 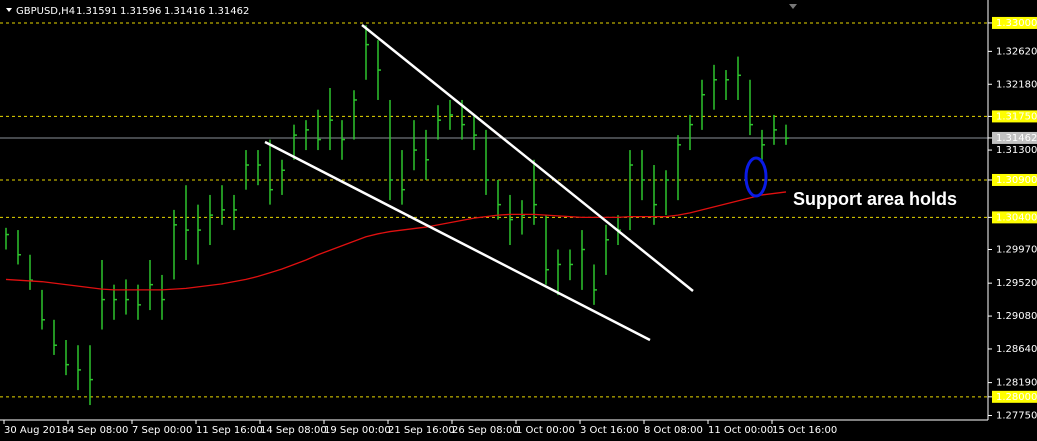 I want to click on y-tick-label: 1.32180, so click(x=1016, y=84).